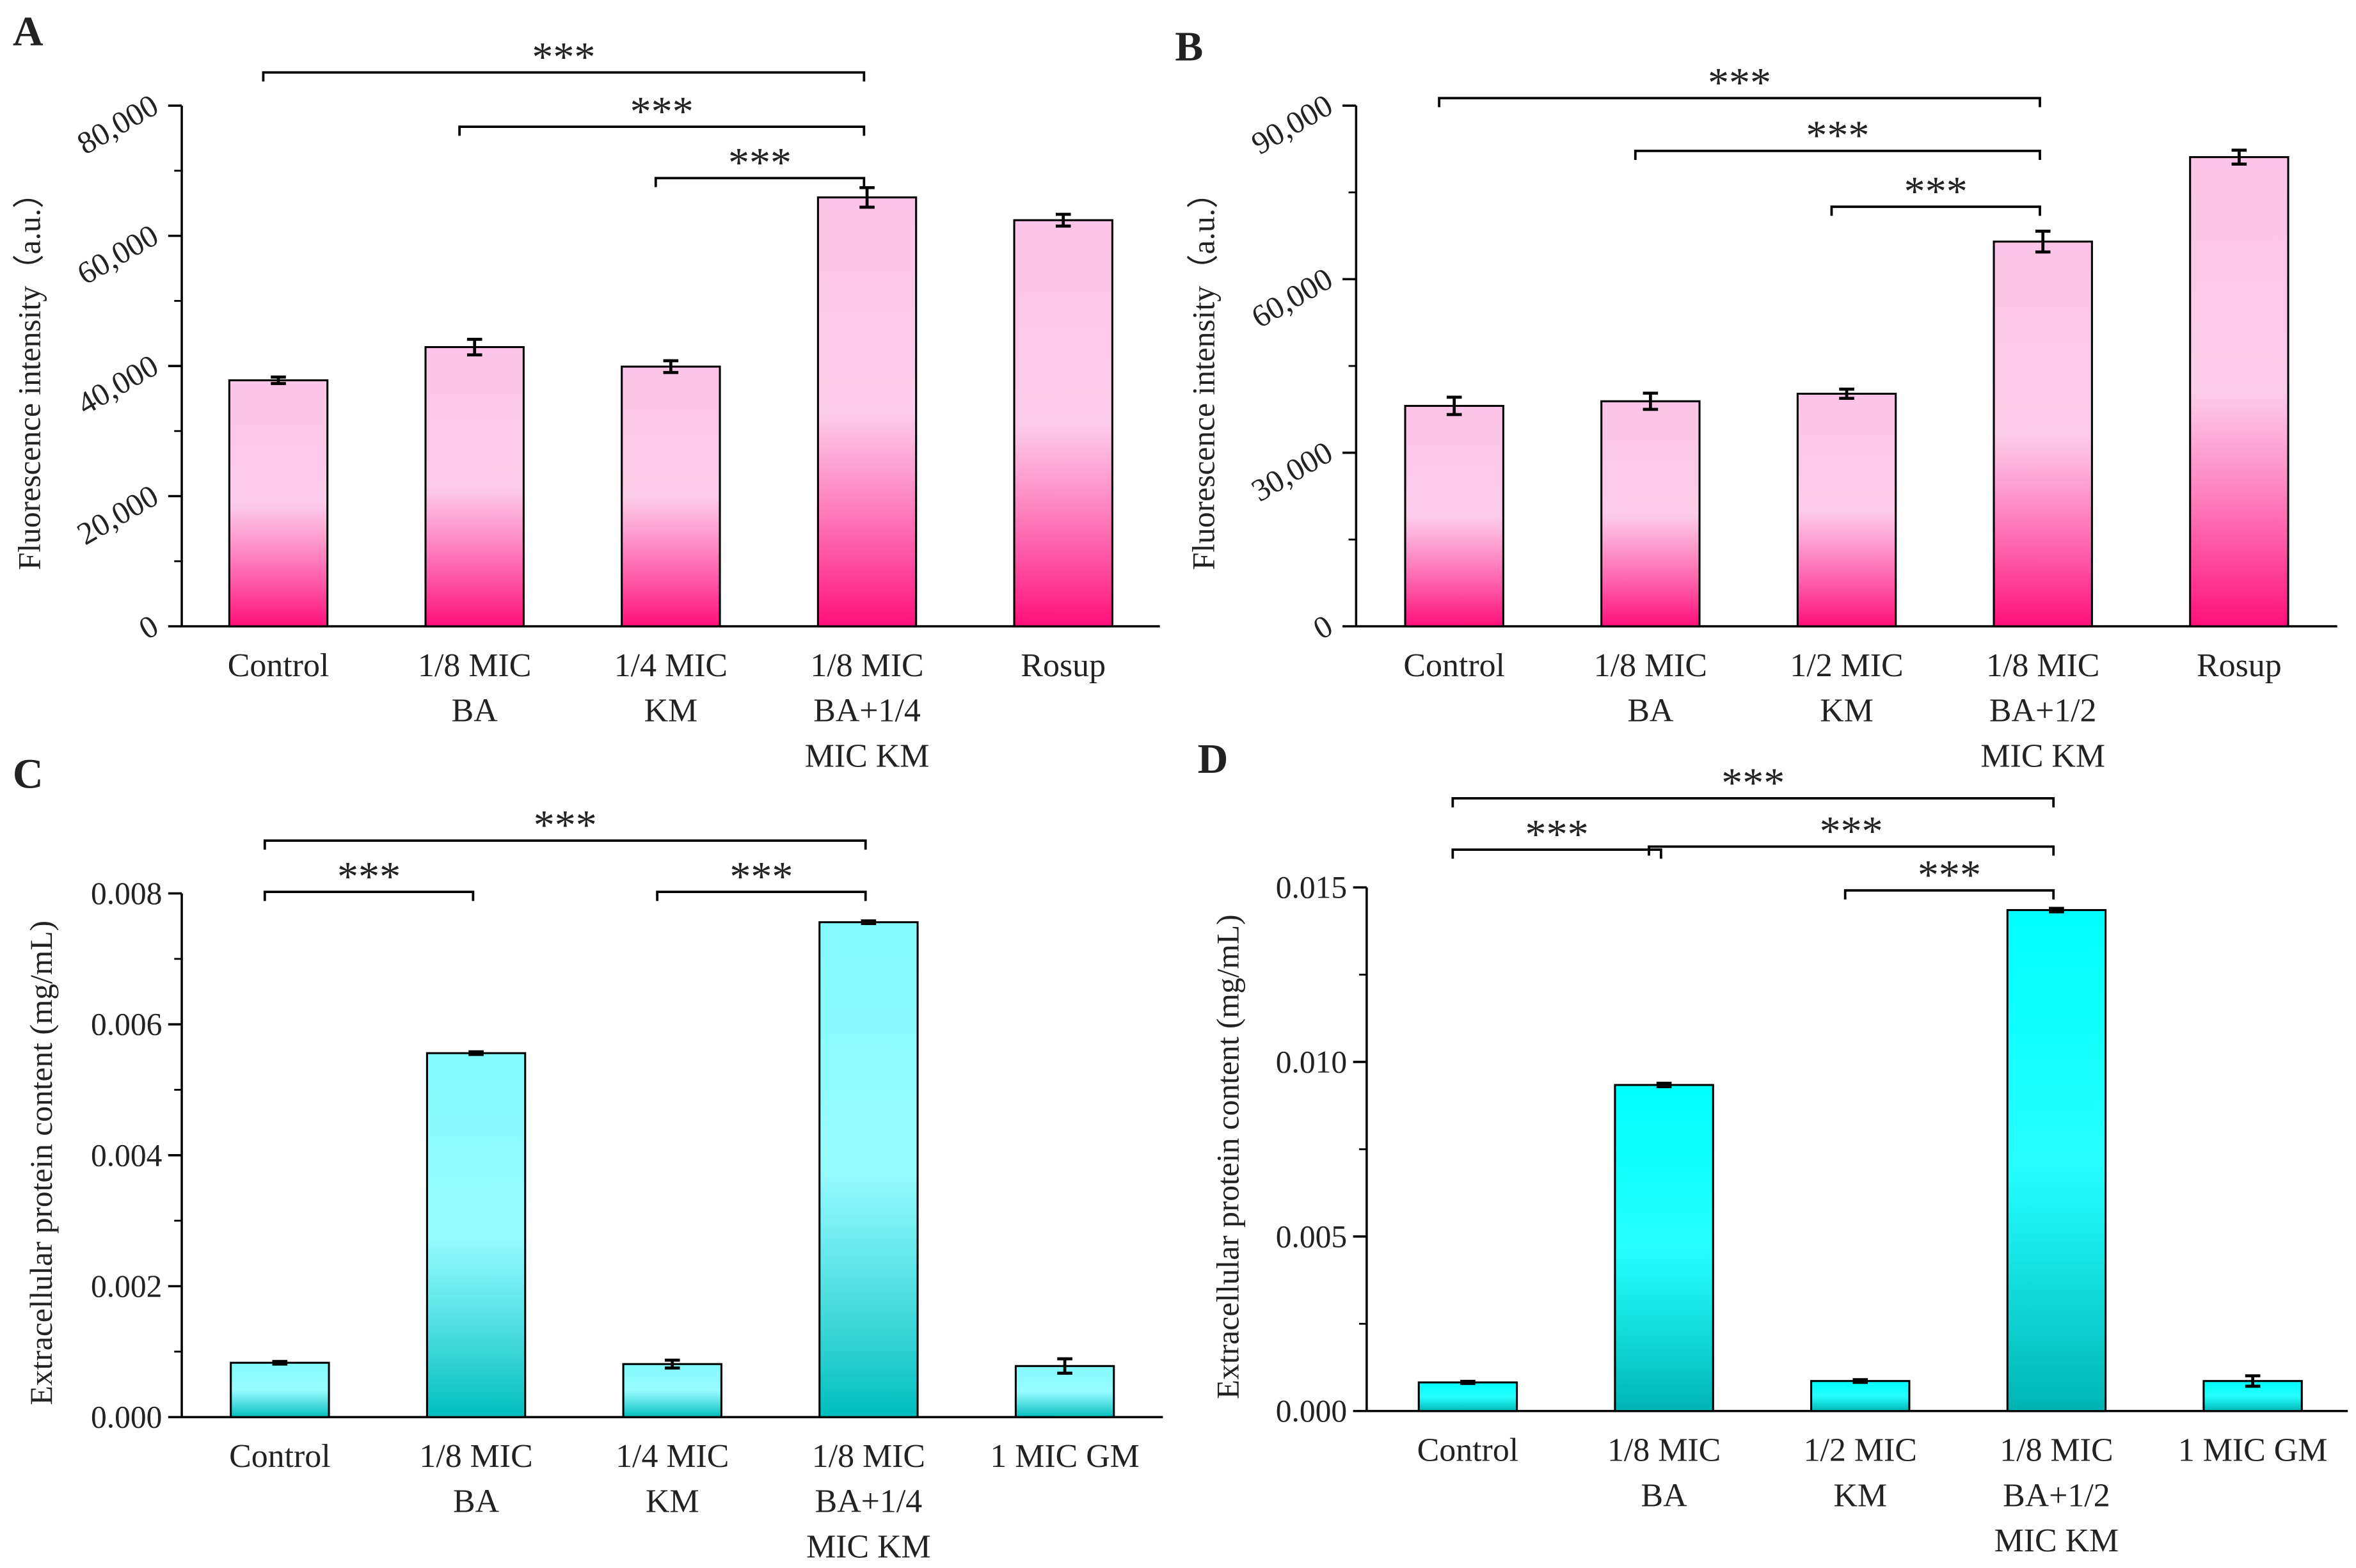  I want to click on y-tick-label: 30,000, so click(1291, 471).